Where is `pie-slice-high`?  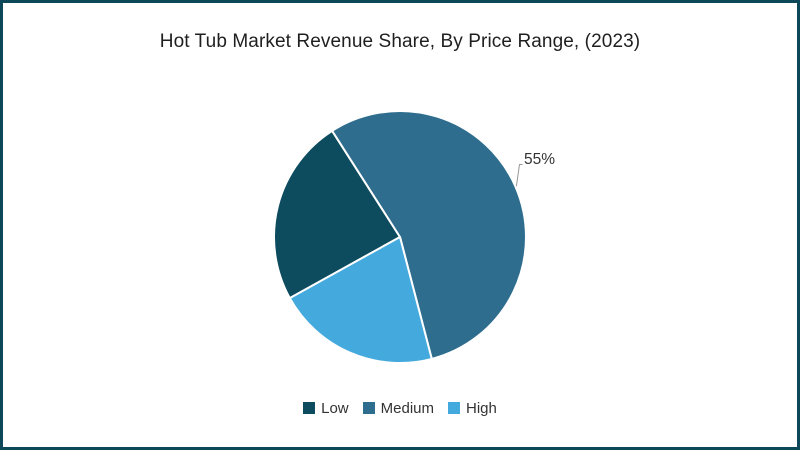 pie-slice-high is located at coordinates (360, 300).